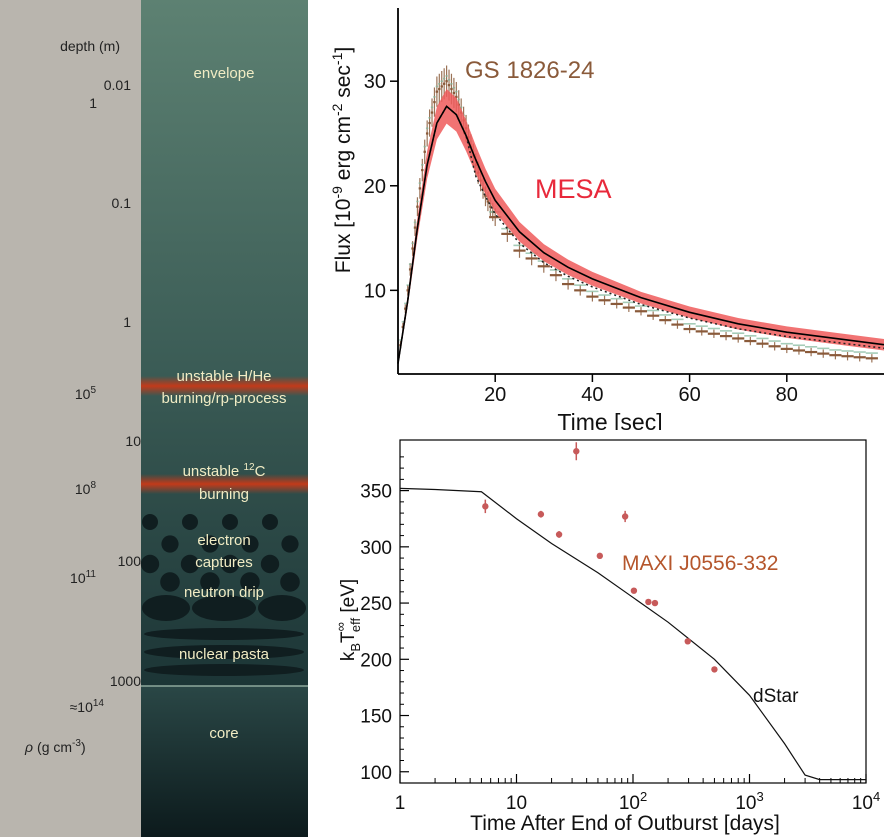 The image size is (884, 837). Describe the element at coordinates (90, 46) in the screenshot. I see `depth-header: depth (m)` at that location.